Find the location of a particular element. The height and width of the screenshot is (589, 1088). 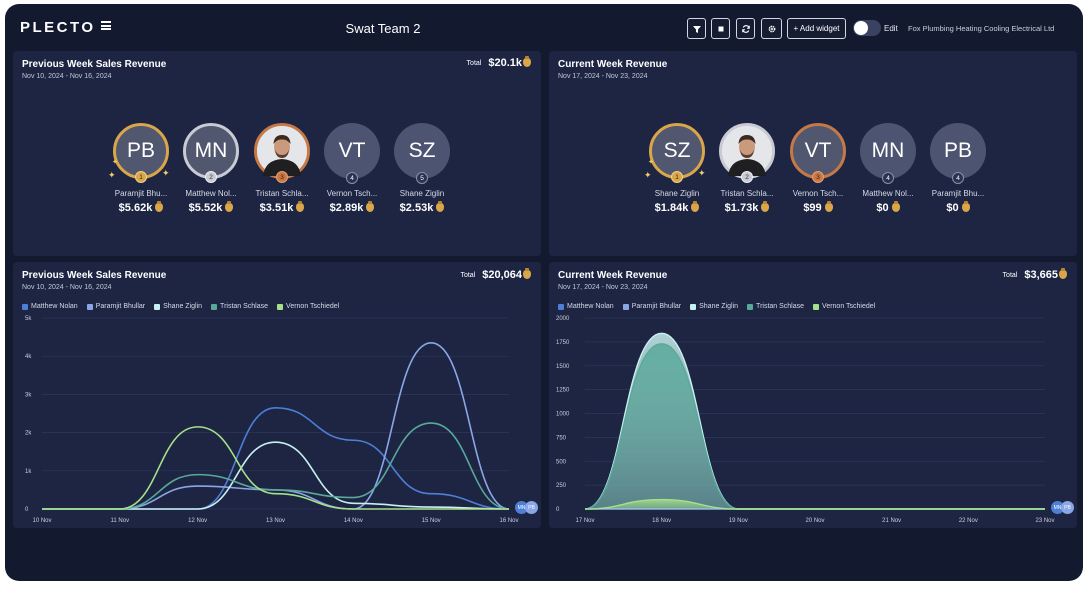

entry-amount: $1.84k is located at coordinates (671, 208).